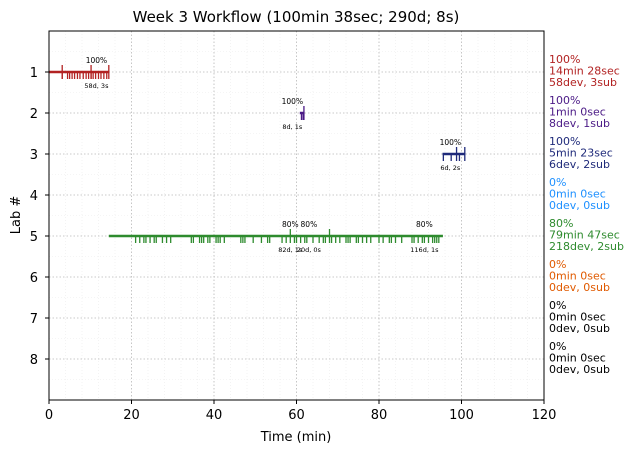 This screenshot has height=453, width=634. Describe the element at coordinates (39, 217) in the screenshot. I see `y-axis-ticks: 1 2 3 4 5 6 7 8` at that location.